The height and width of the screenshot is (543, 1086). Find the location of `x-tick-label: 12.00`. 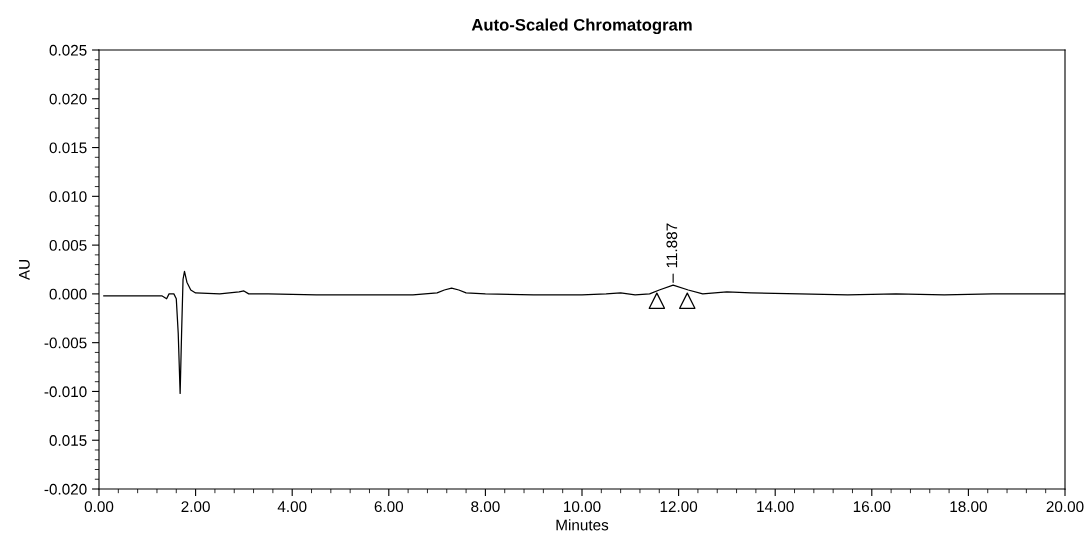

x-tick-label: 12.00 is located at coordinates (679, 507).